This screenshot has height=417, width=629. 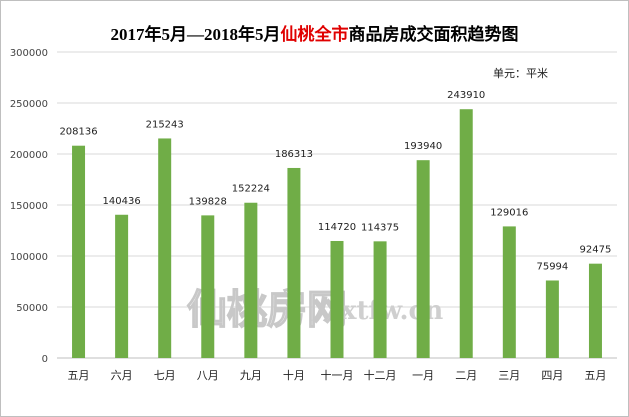 I want to click on data-label: 186313, so click(x=294, y=154).